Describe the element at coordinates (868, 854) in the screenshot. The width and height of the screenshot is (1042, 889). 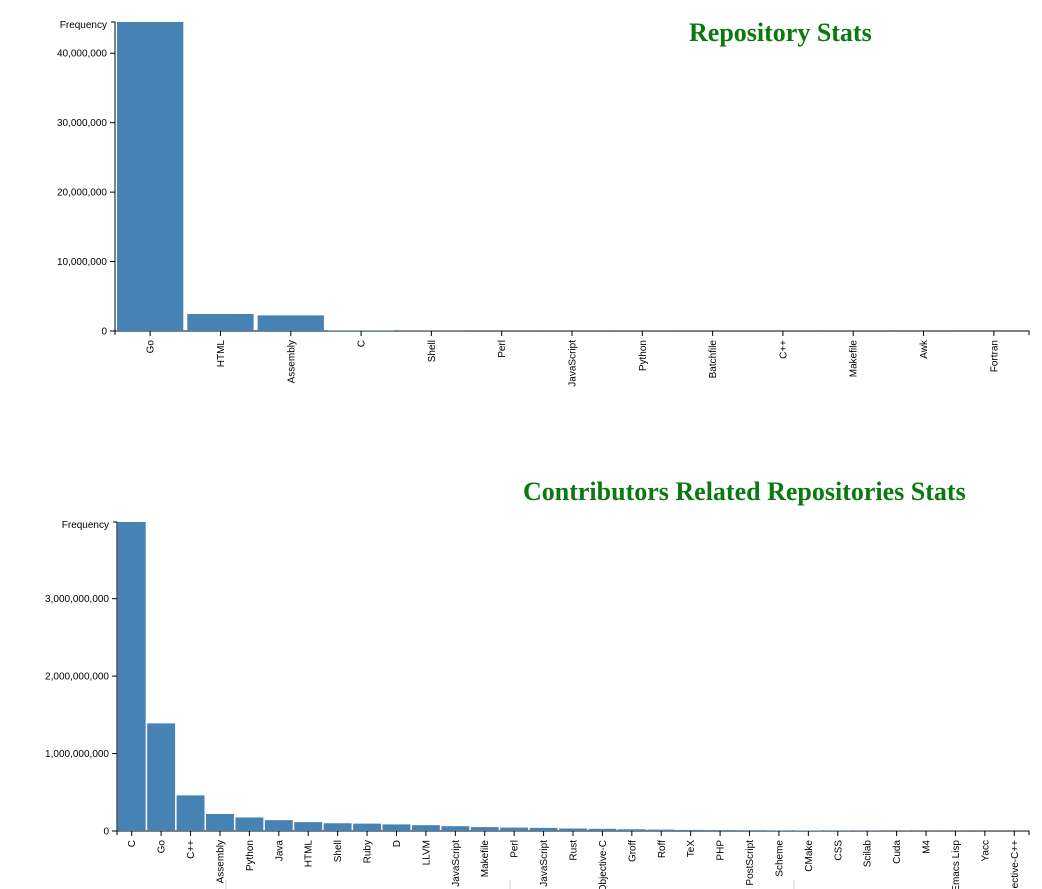
I see `x-tick-label: Scilab` at that location.